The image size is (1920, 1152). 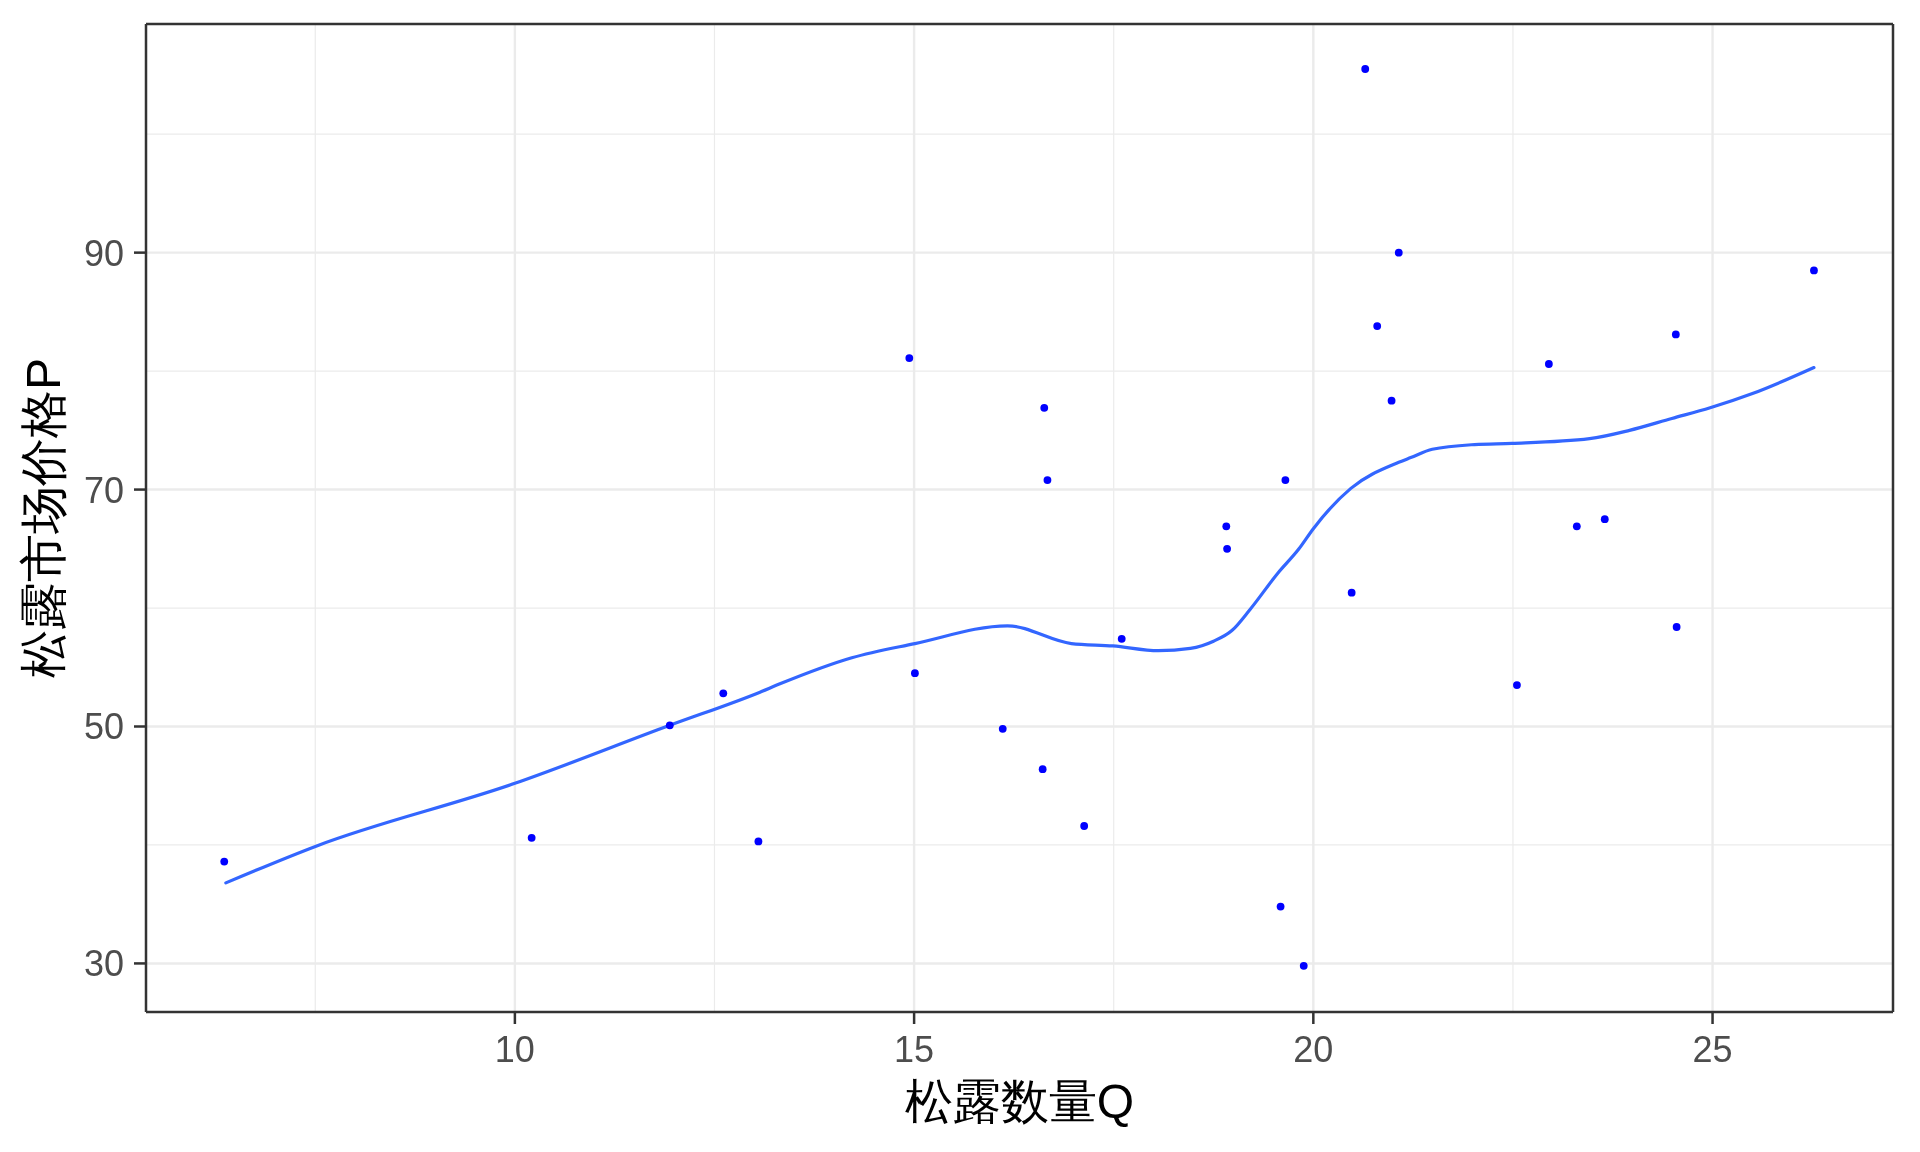 What do you see at coordinates (914, 1049) in the screenshot?
I see `x-tick-label: 15` at bounding box center [914, 1049].